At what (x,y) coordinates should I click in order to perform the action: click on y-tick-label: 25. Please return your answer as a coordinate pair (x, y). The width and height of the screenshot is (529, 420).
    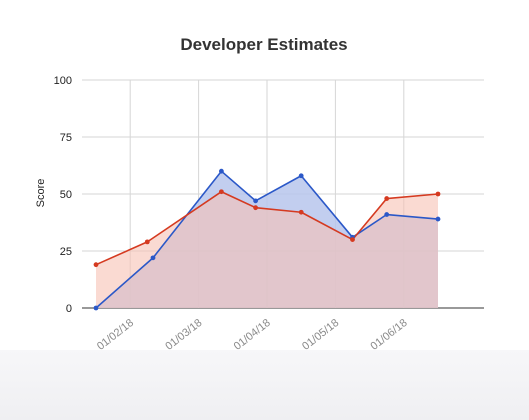
    Looking at the image, I should click on (66, 252).